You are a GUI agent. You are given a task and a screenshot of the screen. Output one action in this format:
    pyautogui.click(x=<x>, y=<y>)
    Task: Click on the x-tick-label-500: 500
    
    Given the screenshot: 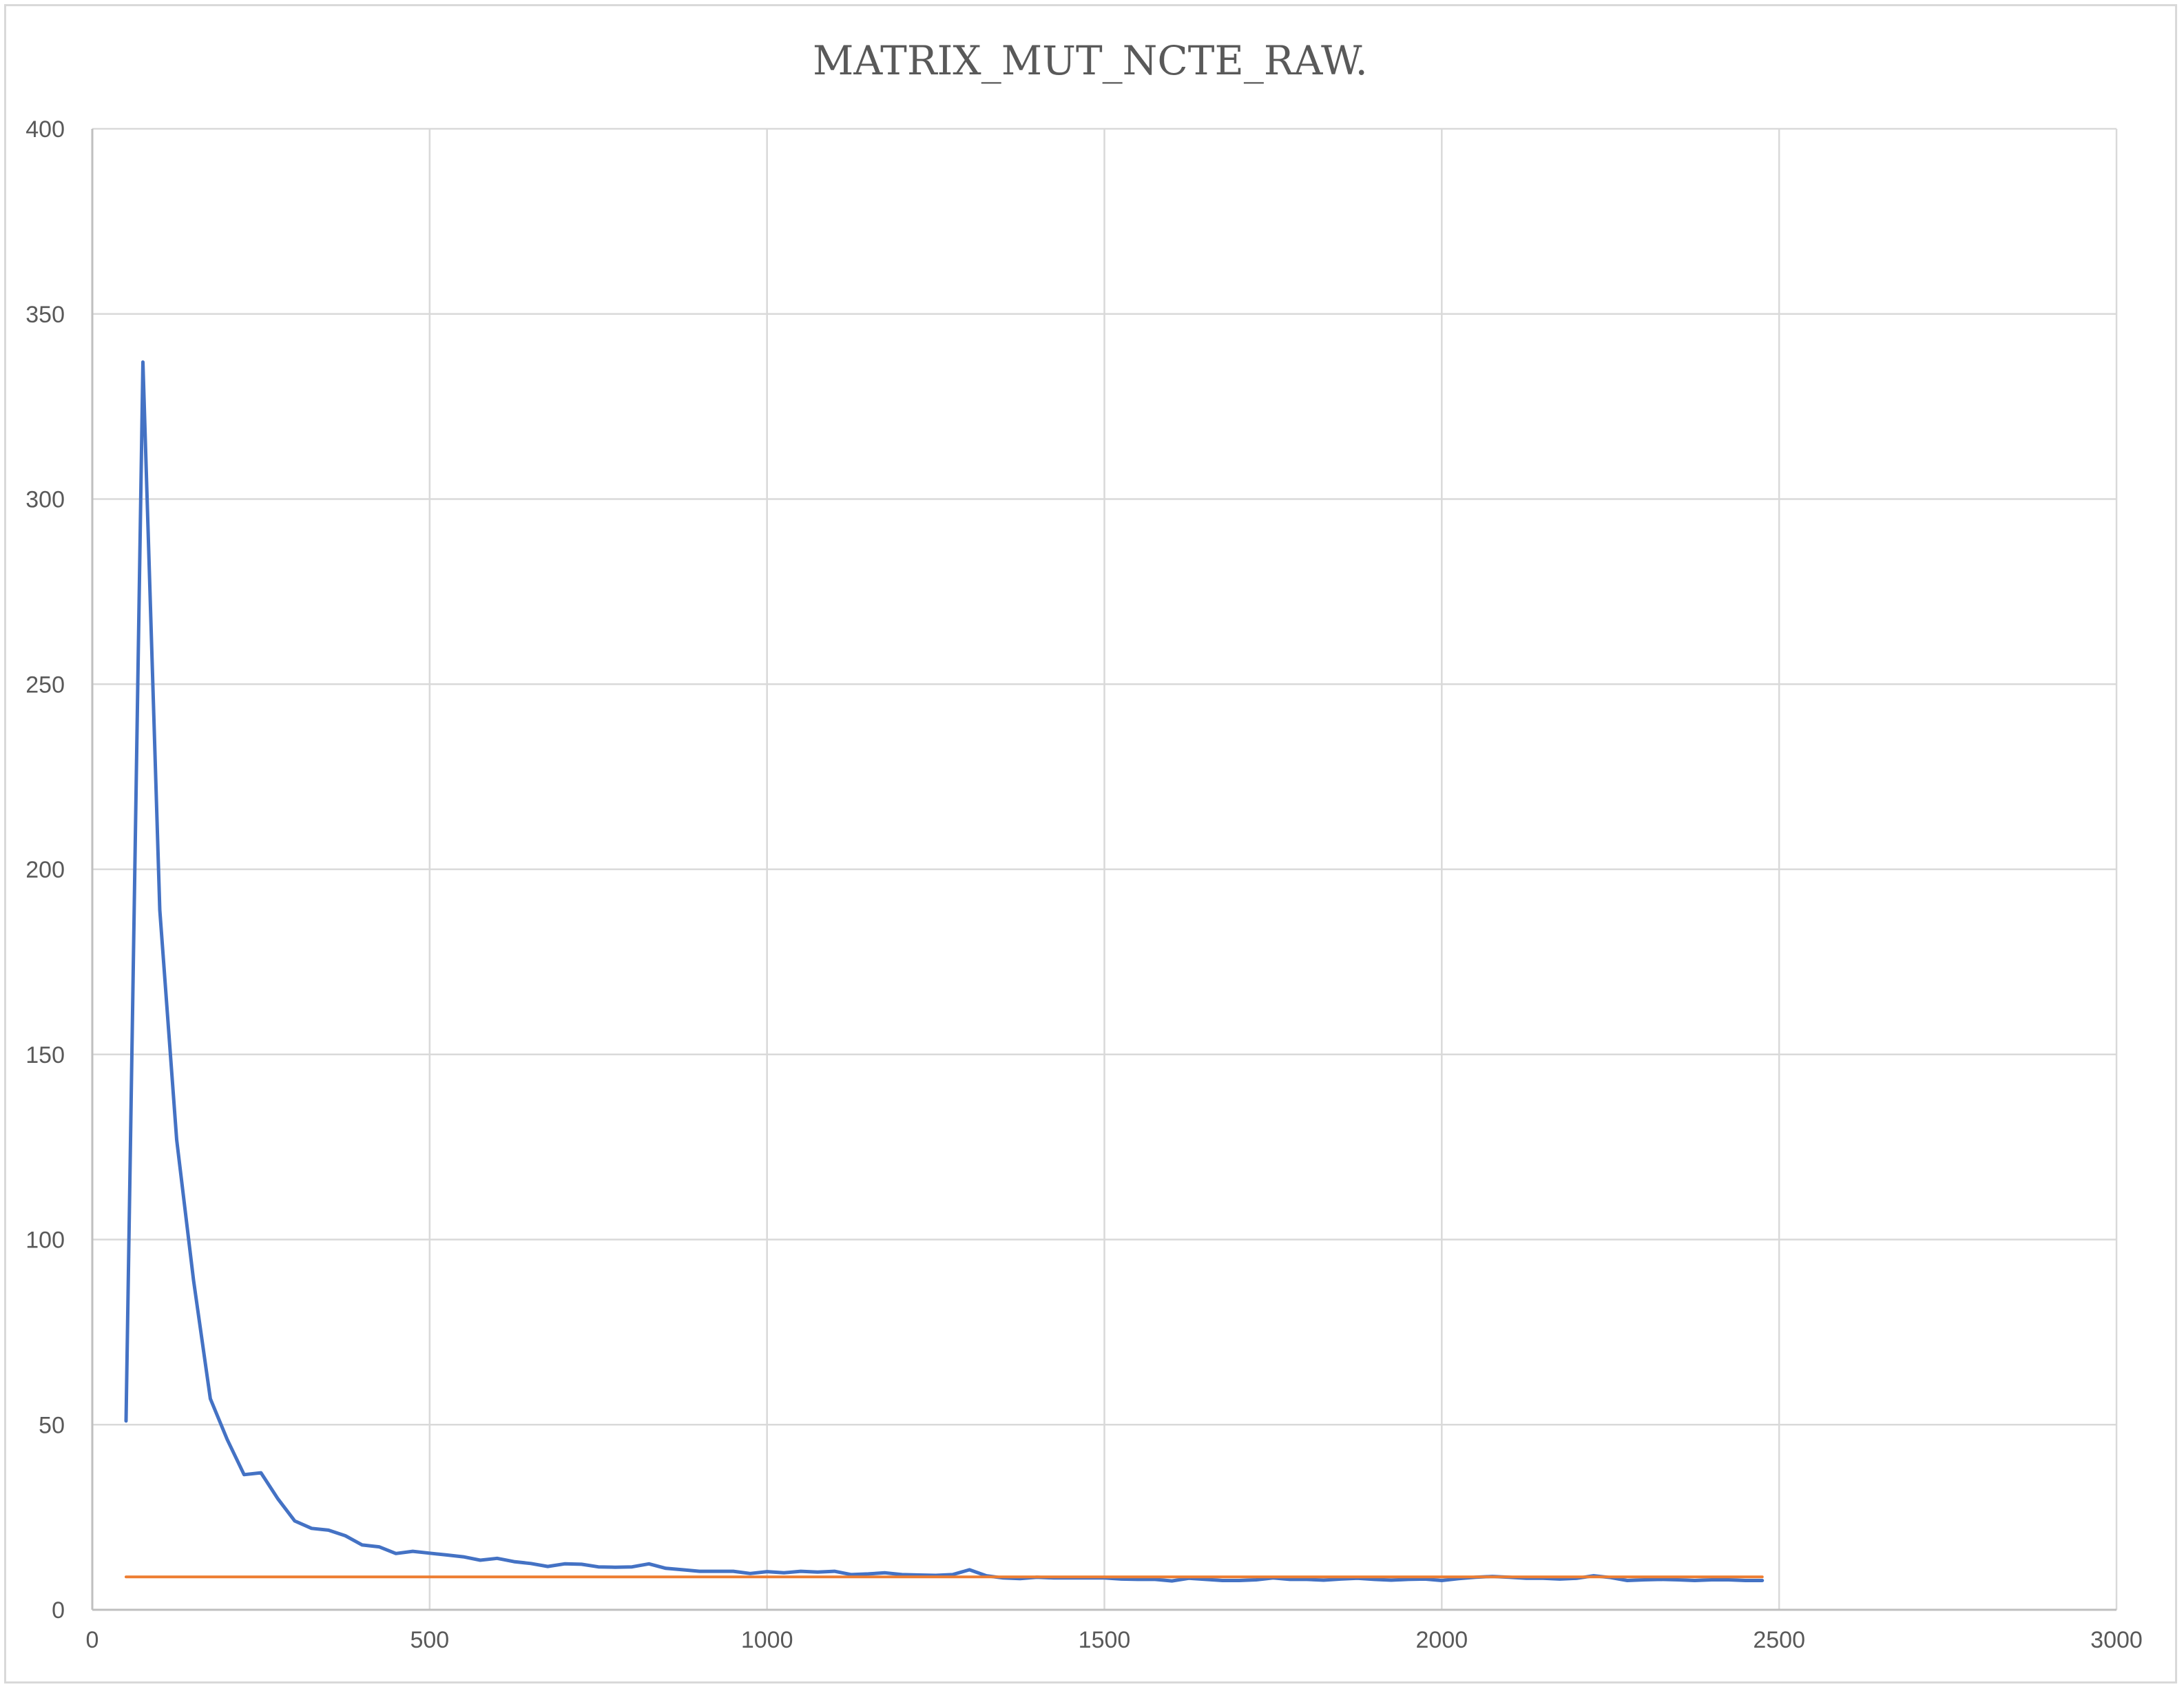 What is the action you would take?
    pyautogui.click(x=429, y=1640)
    